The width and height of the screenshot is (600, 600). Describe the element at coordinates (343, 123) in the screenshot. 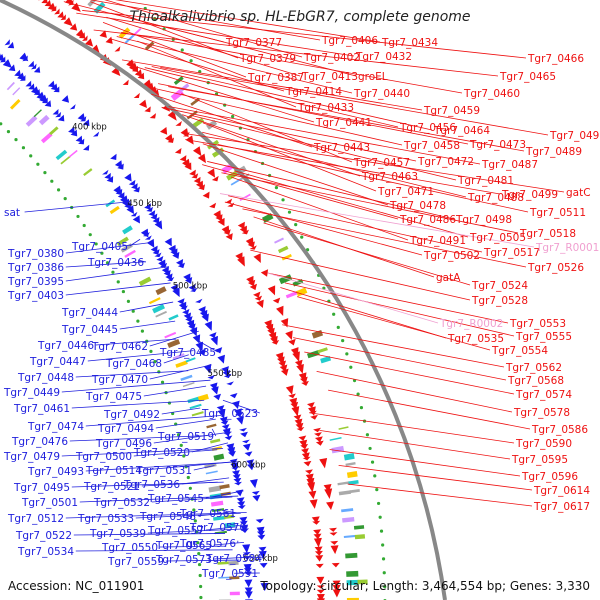

I see `gene-label-outer: Tgr7_0441` at that location.